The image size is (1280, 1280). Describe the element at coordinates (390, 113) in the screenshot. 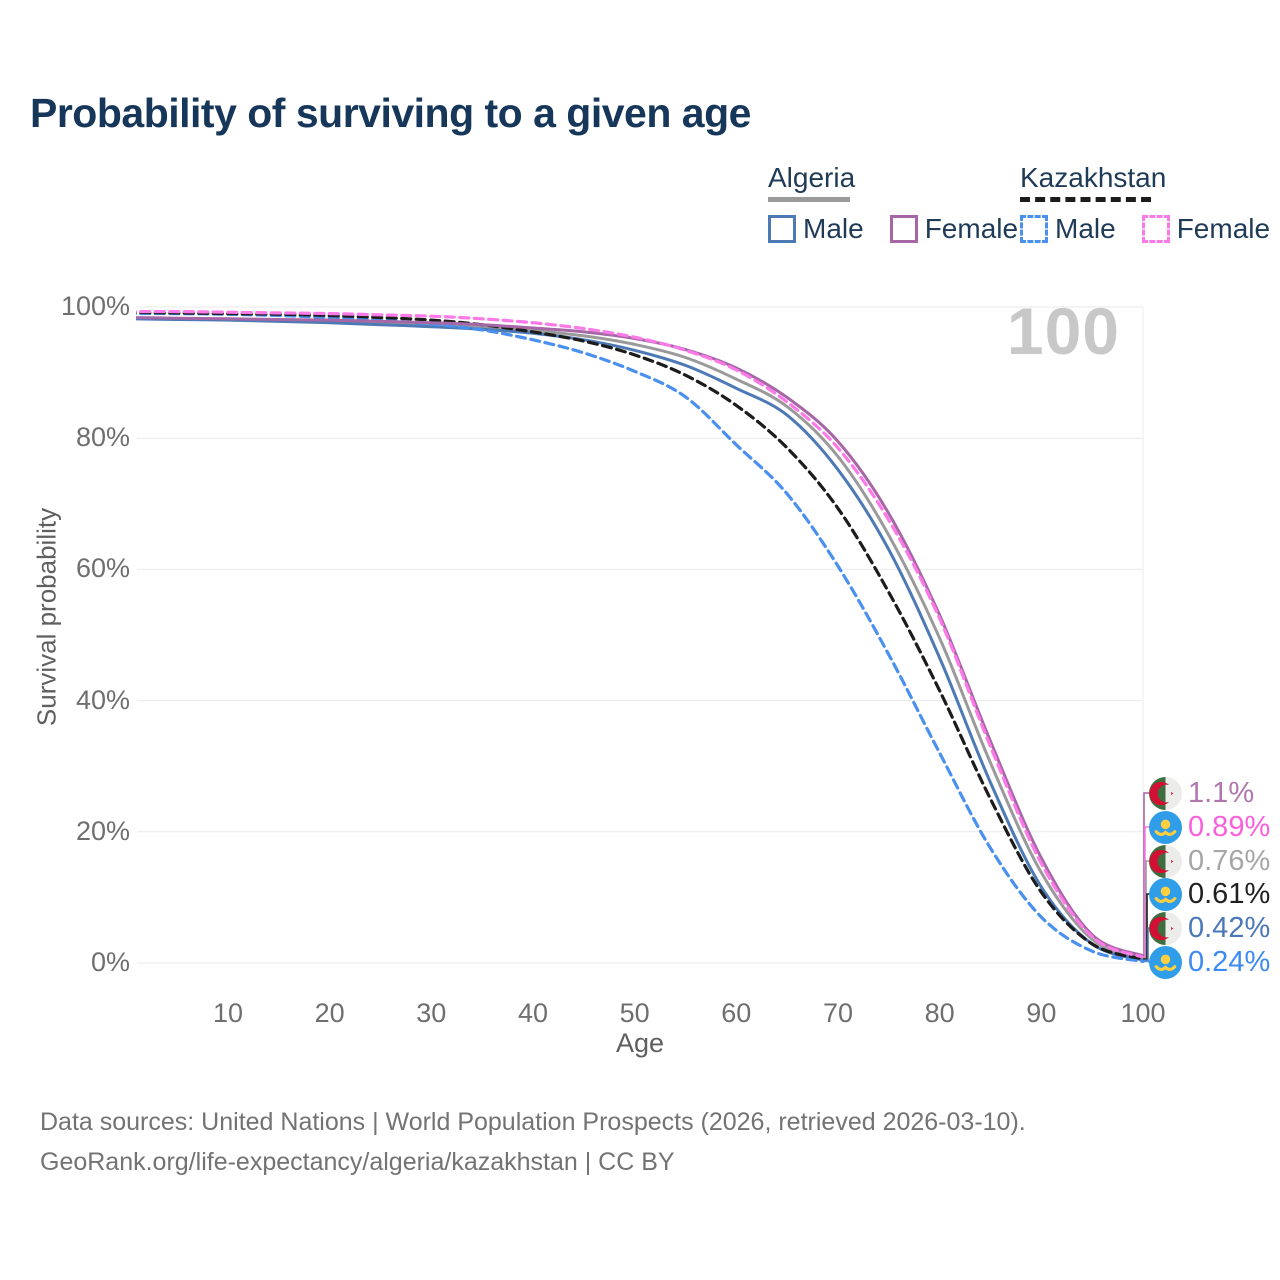

I see `page-title: Probability of surviving to a given age` at that location.